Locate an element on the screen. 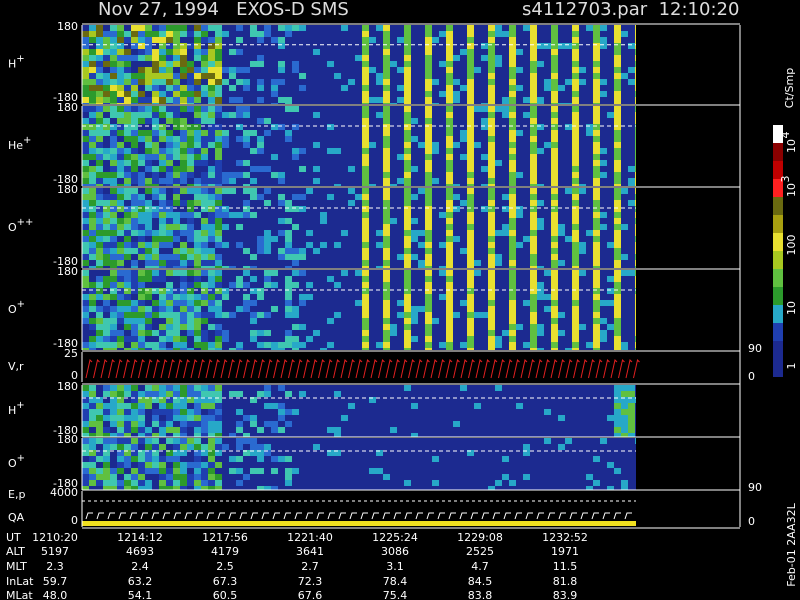  footer-value: 67.3 is located at coordinates (225, 581).